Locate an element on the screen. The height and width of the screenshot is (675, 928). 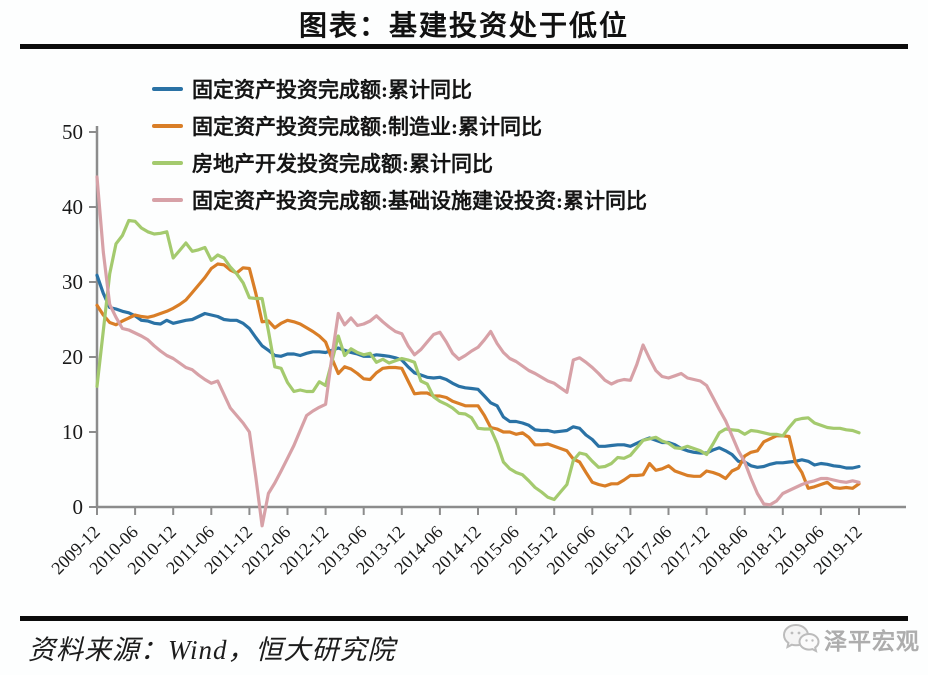
legend-line-swatch-blue is located at coordinates (167, 88).